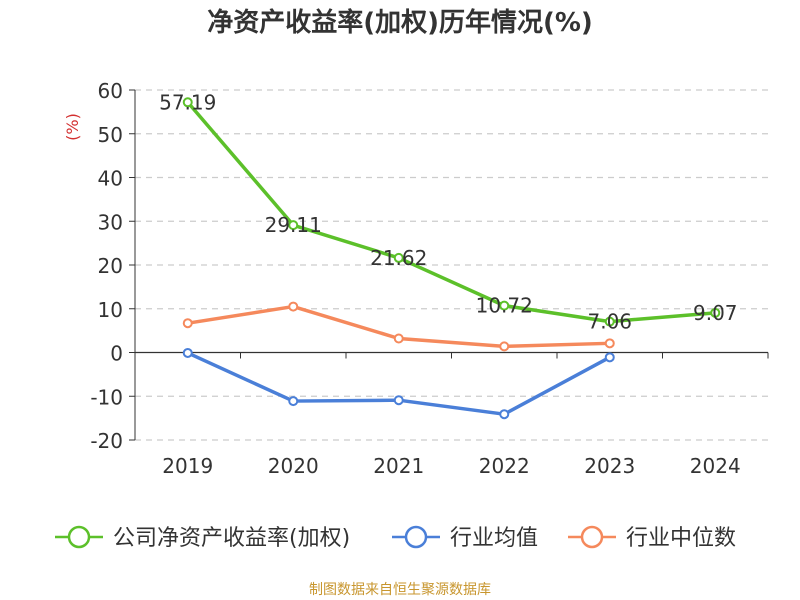 This screenshot has height=600, width=800. What do you see at coordinates (72, 127) in the screenshot?
I see `y-axis-label: (%)` at bounding box center [72, 127].